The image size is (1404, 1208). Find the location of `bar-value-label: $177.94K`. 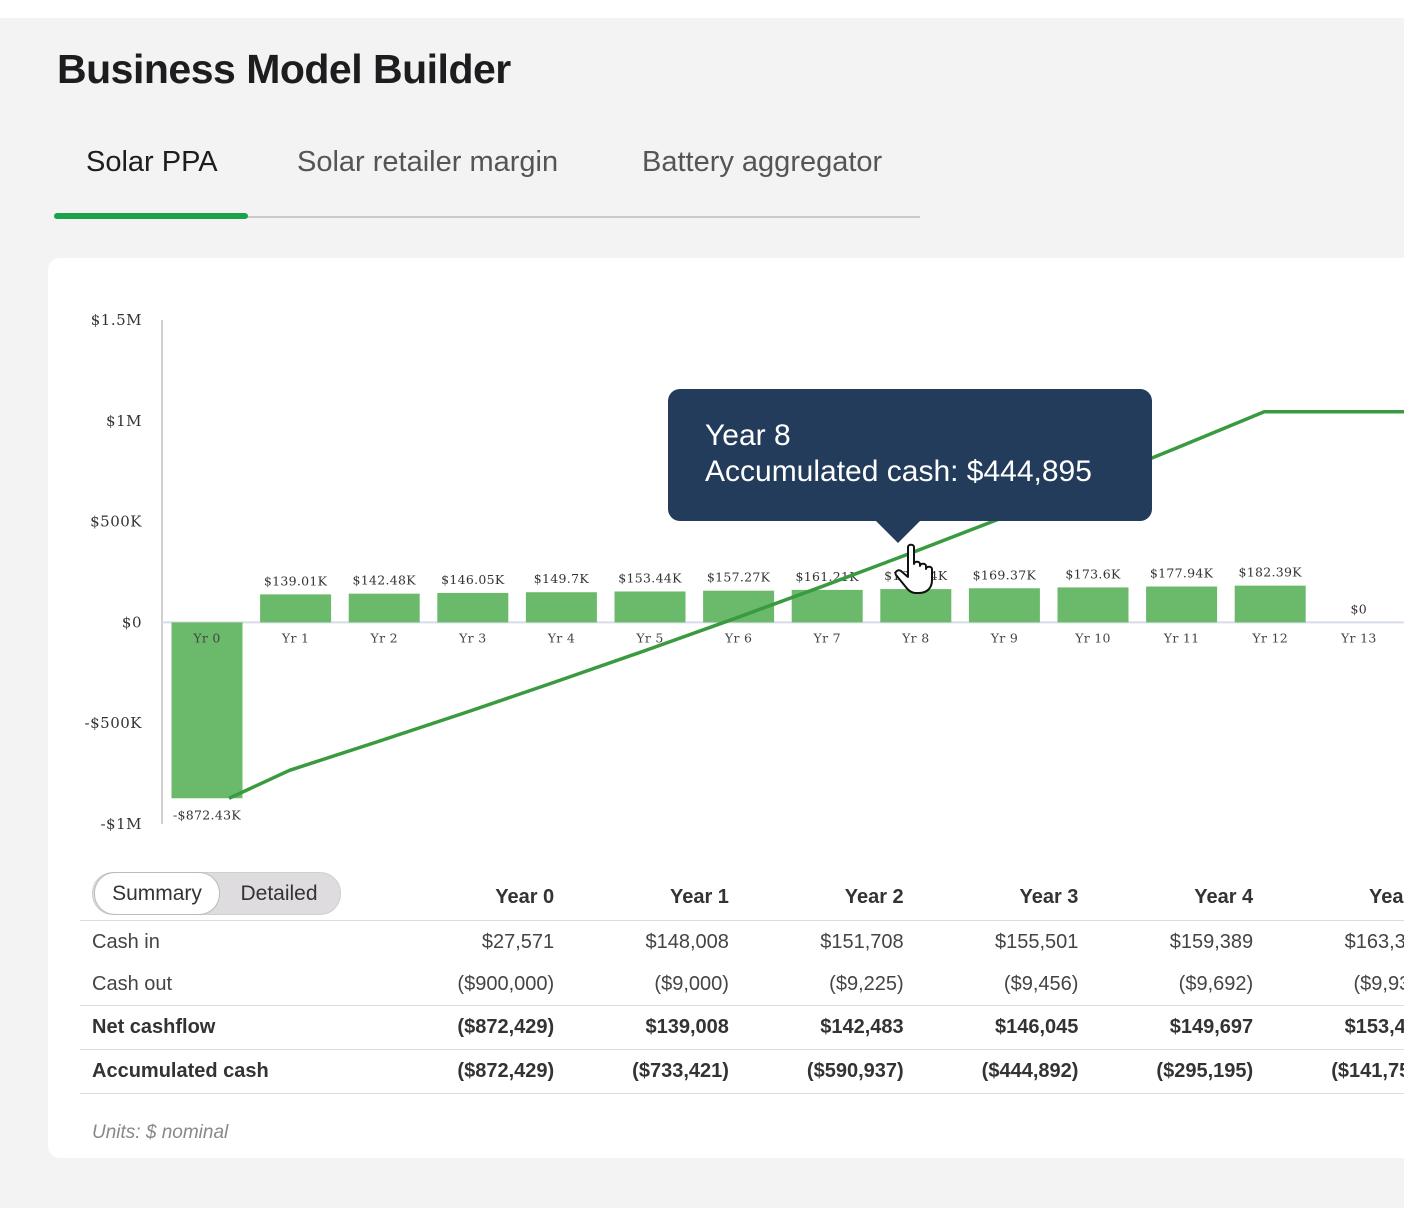

bar-value-label: $177.94K is located at coordinates (1182, 573).